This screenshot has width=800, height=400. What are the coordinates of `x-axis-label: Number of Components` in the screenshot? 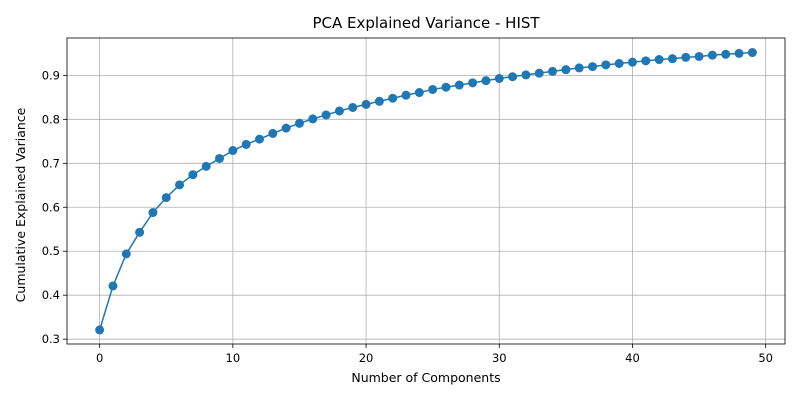 It's located at (425, 377).